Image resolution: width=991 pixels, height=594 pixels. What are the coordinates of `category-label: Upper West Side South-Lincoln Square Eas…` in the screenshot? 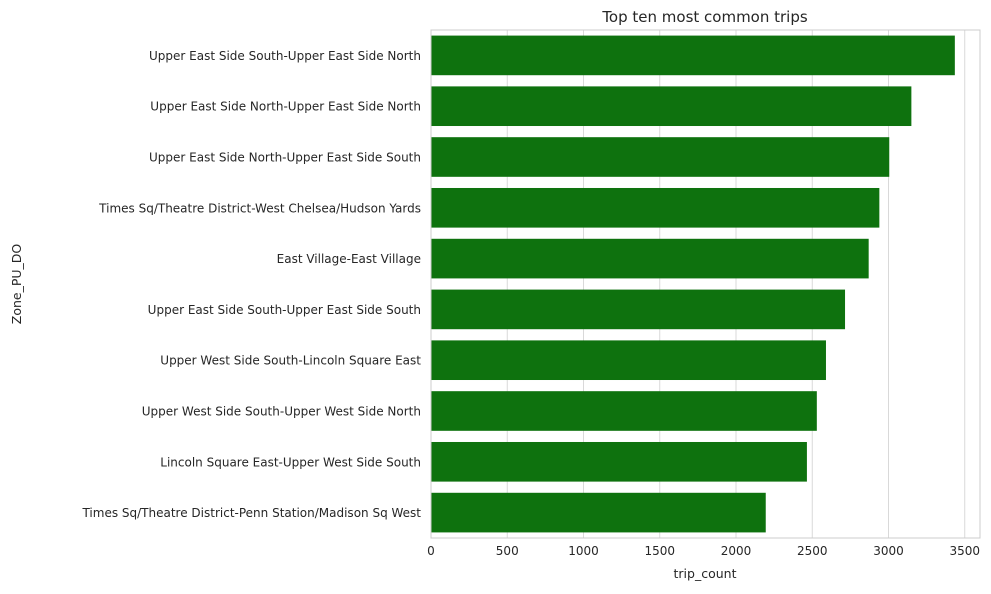 It's located at (290, 361).